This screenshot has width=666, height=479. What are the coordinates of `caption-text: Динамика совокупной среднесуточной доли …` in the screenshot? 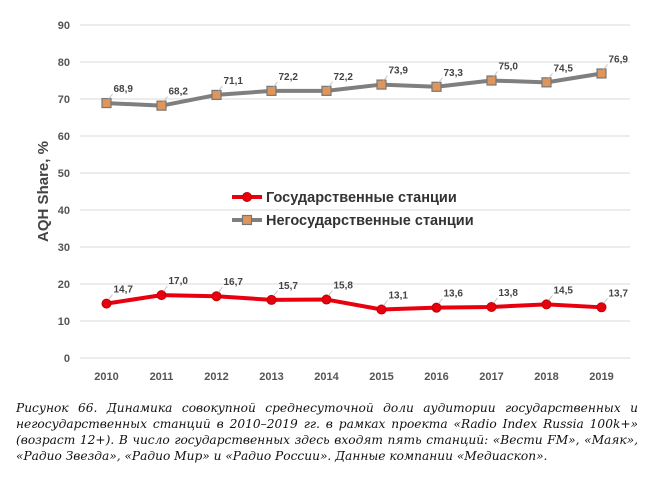 It's located at (327, 432).